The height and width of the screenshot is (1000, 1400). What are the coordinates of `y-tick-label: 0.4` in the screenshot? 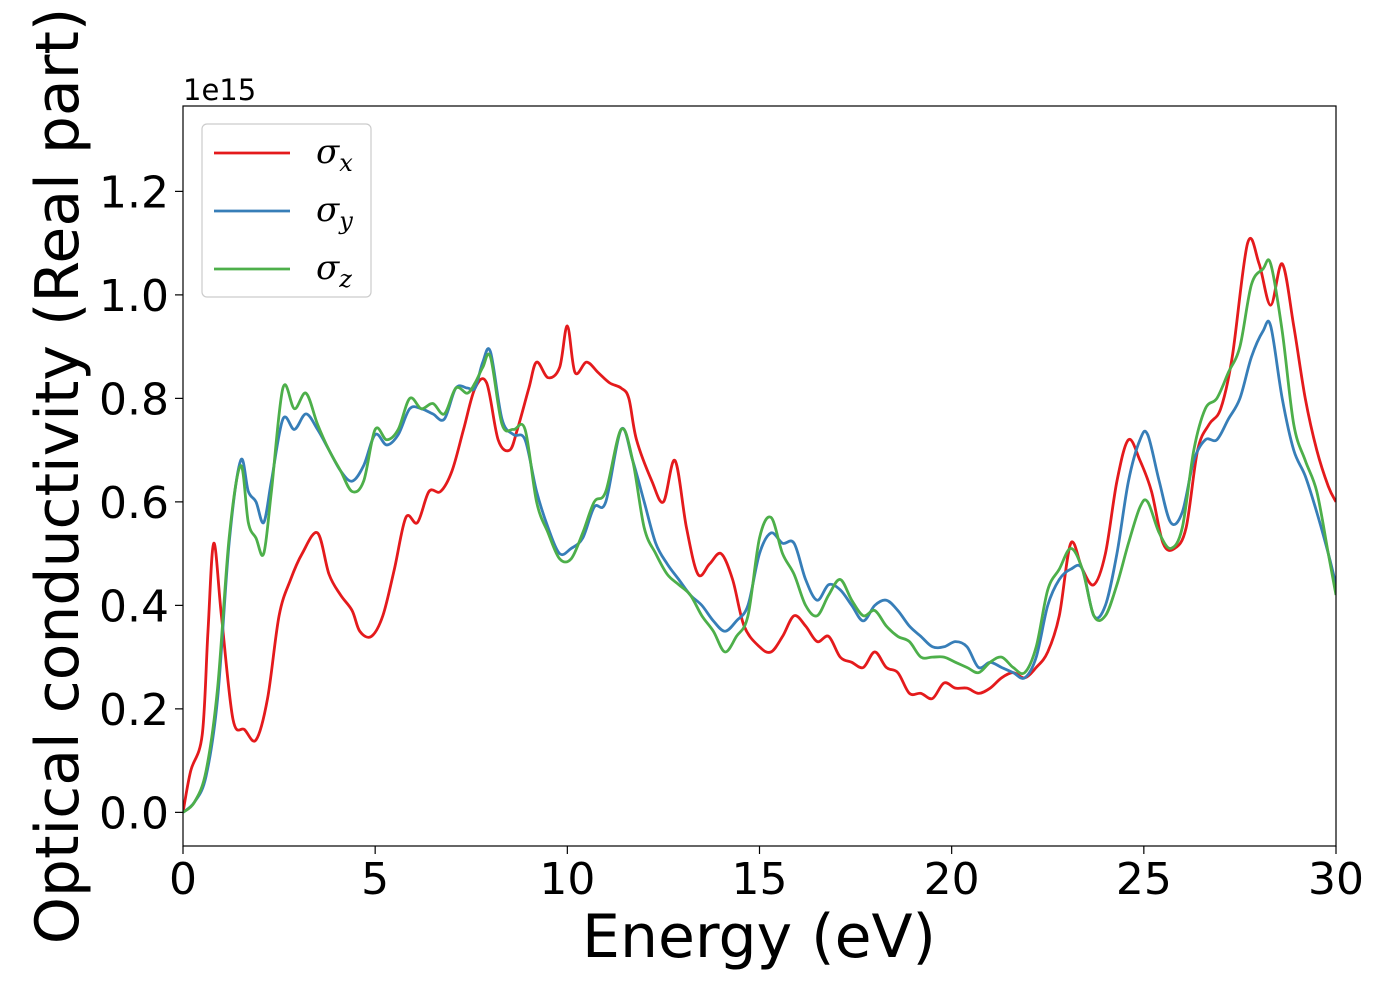 It's located at (134, 606).